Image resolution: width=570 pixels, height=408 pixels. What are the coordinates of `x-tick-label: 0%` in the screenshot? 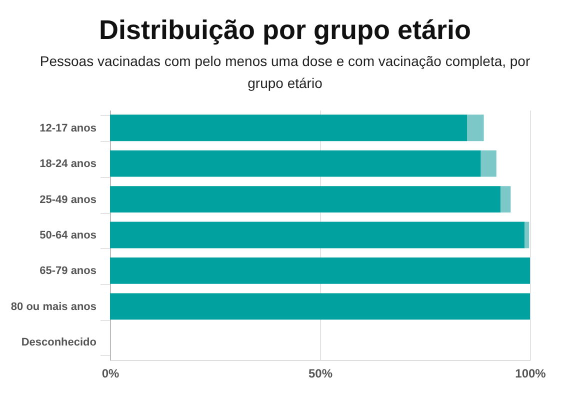 It's located at (111, 373).